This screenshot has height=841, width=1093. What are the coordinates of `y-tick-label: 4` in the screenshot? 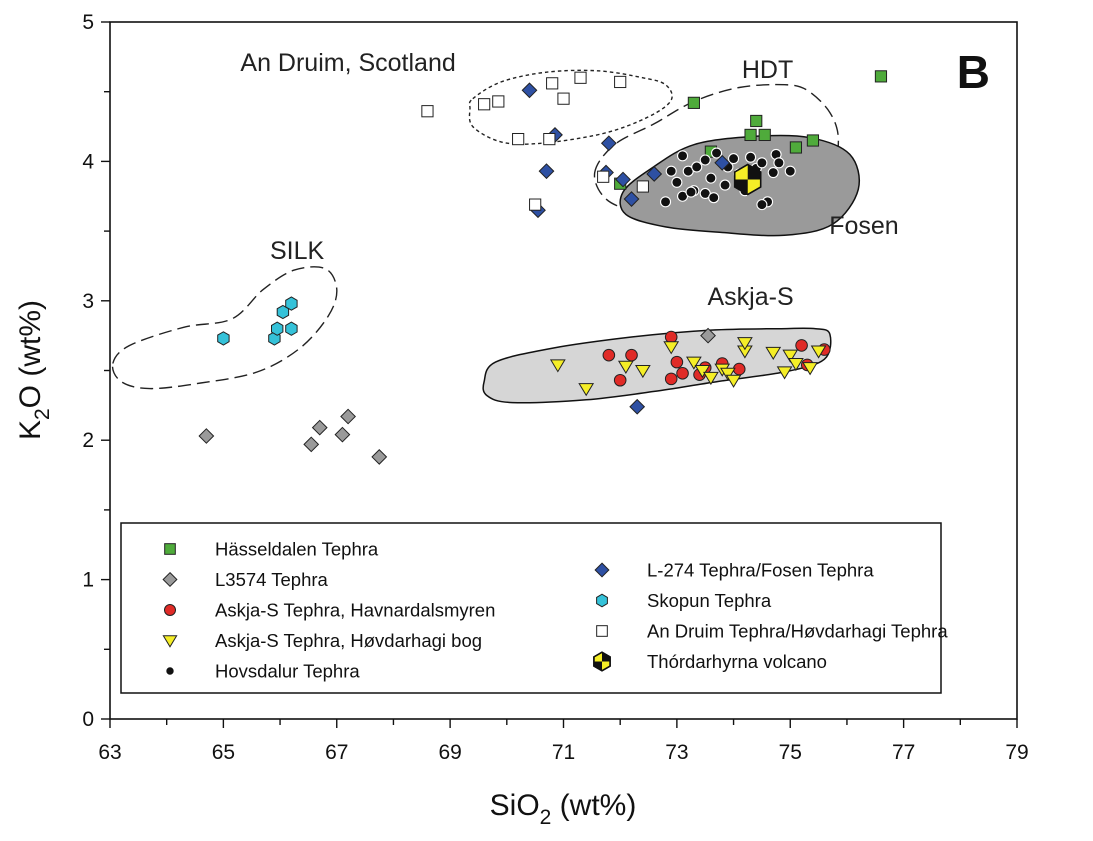 It's located at (88, 161).